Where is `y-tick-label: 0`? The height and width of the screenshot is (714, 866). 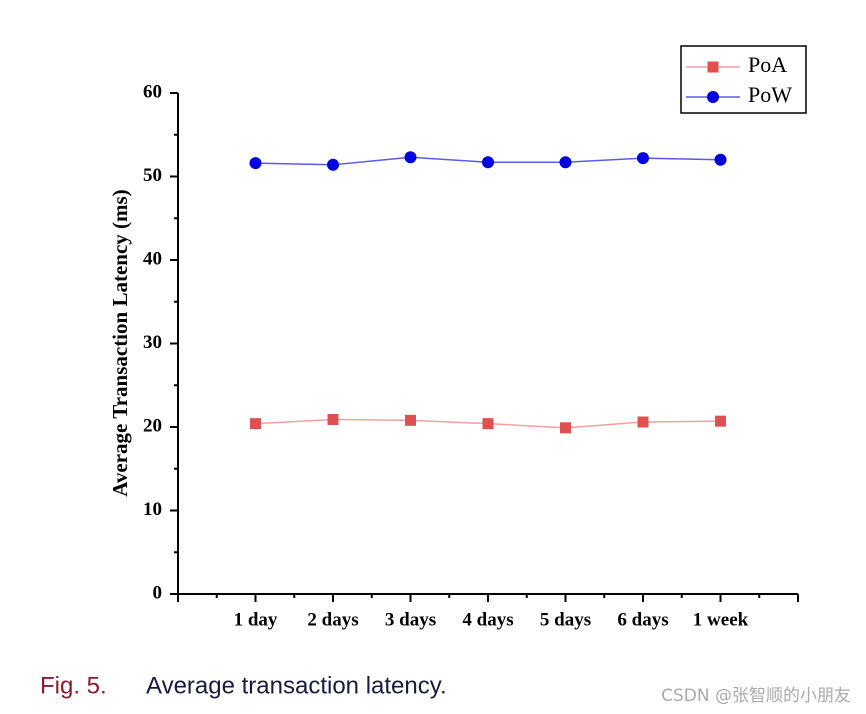
y-tick-label: 0 is located at coordinates (158, 592).